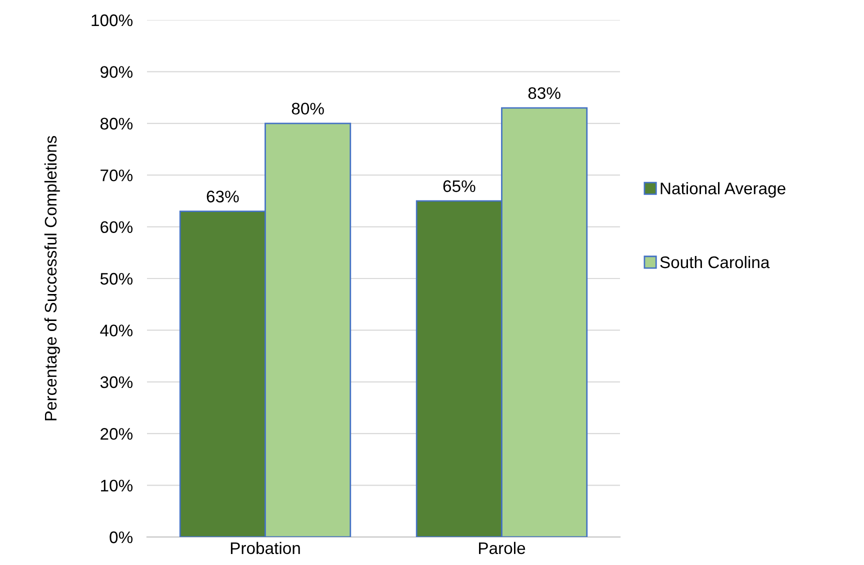  I want to click on y-tick-label: 90%, so click(116, 72).